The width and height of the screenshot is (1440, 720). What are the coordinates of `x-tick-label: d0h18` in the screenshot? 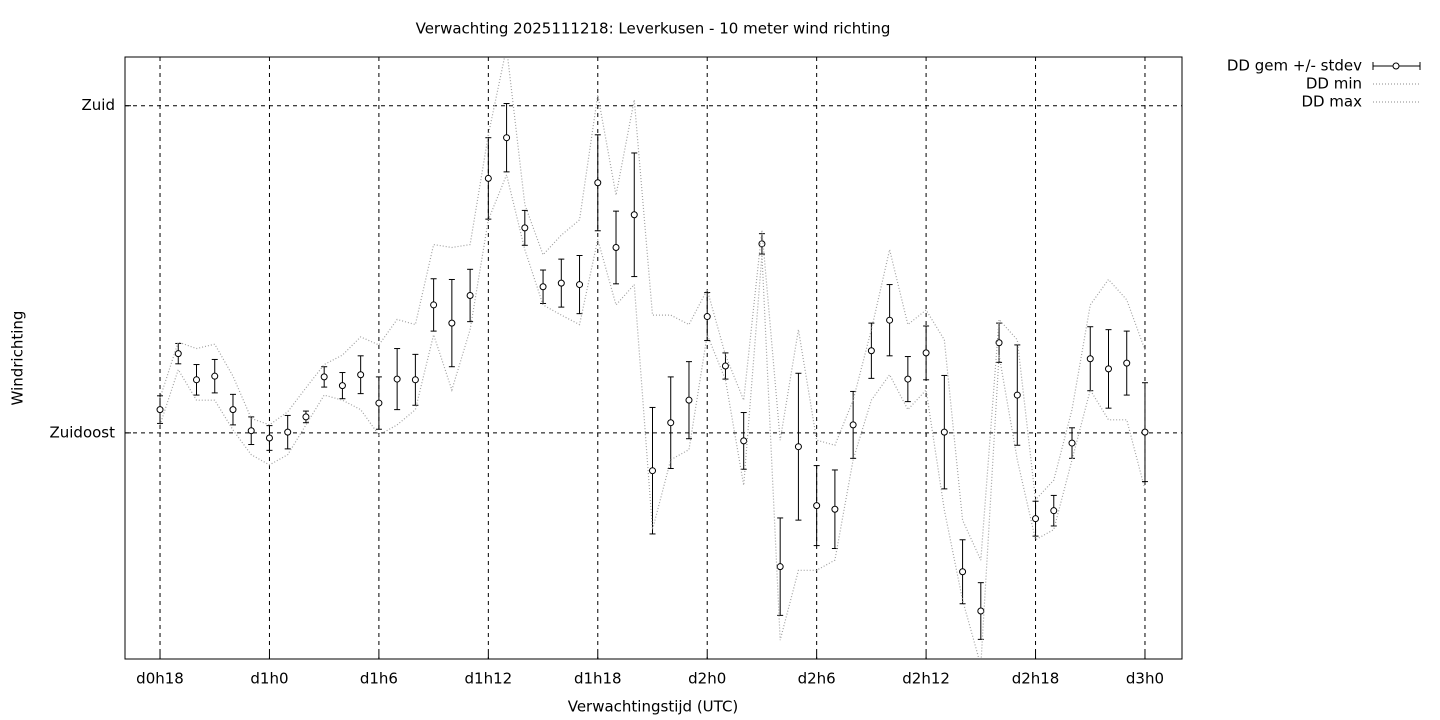 It's located at (160, 679).